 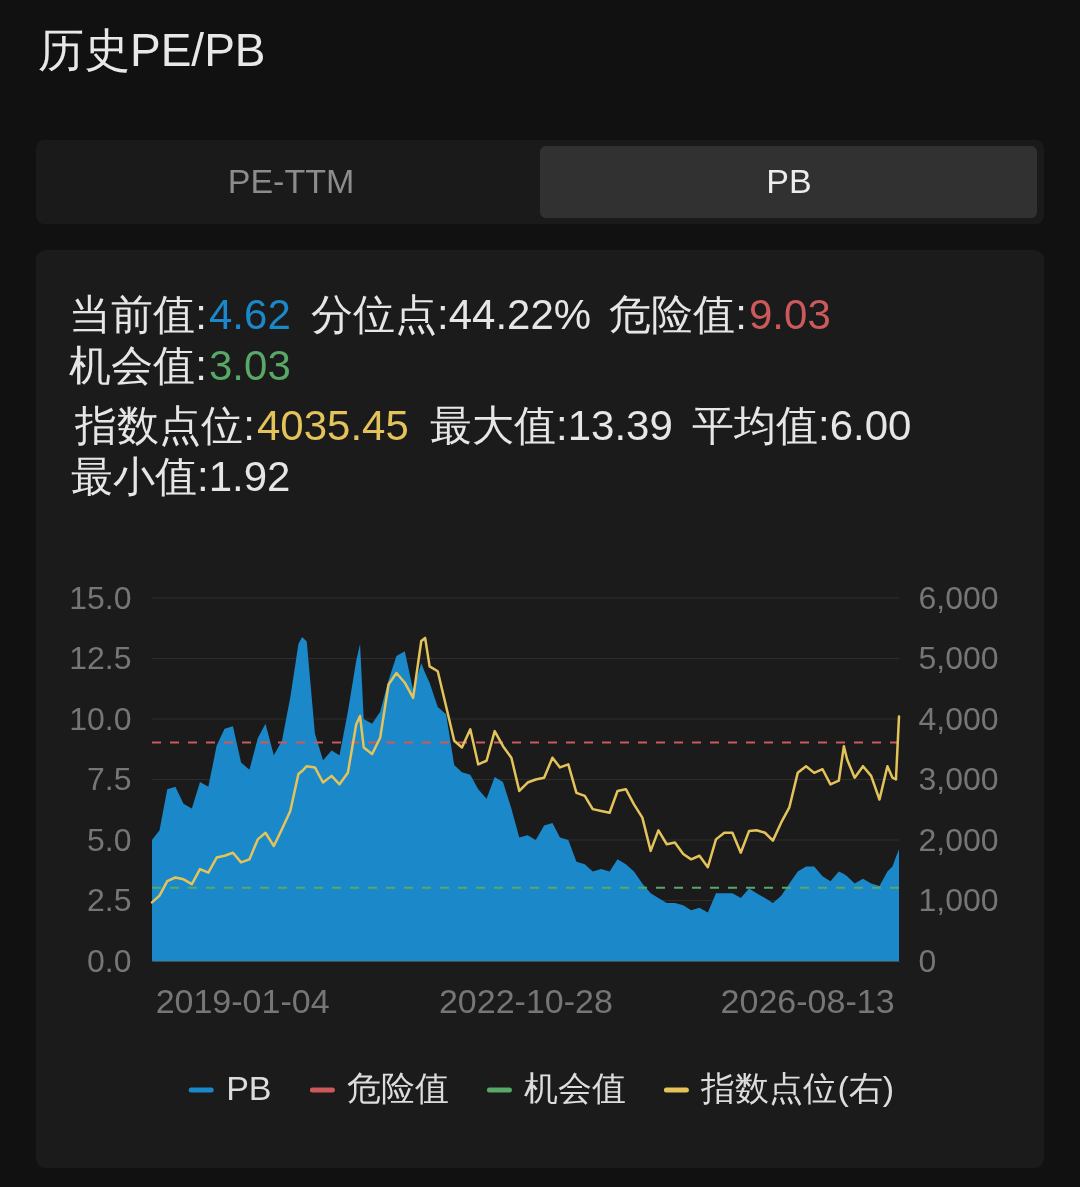 I want to click on y-tick-label: 10.0, so click(x=100, y=718).